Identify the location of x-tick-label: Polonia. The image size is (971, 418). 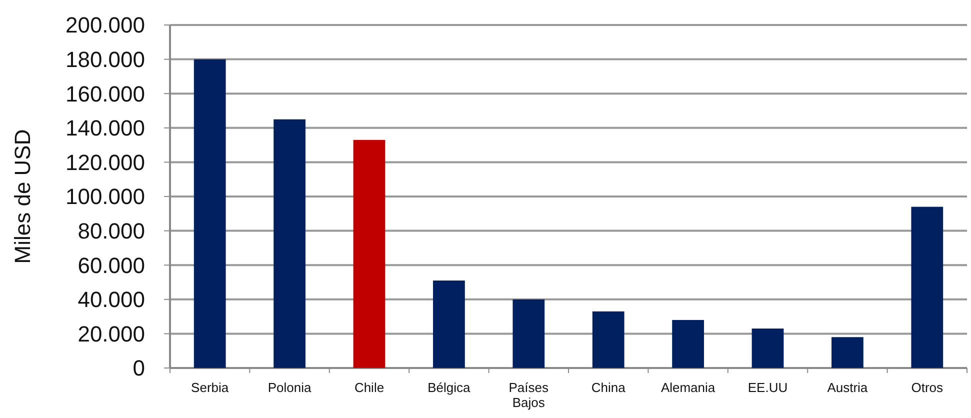
(290, 387).